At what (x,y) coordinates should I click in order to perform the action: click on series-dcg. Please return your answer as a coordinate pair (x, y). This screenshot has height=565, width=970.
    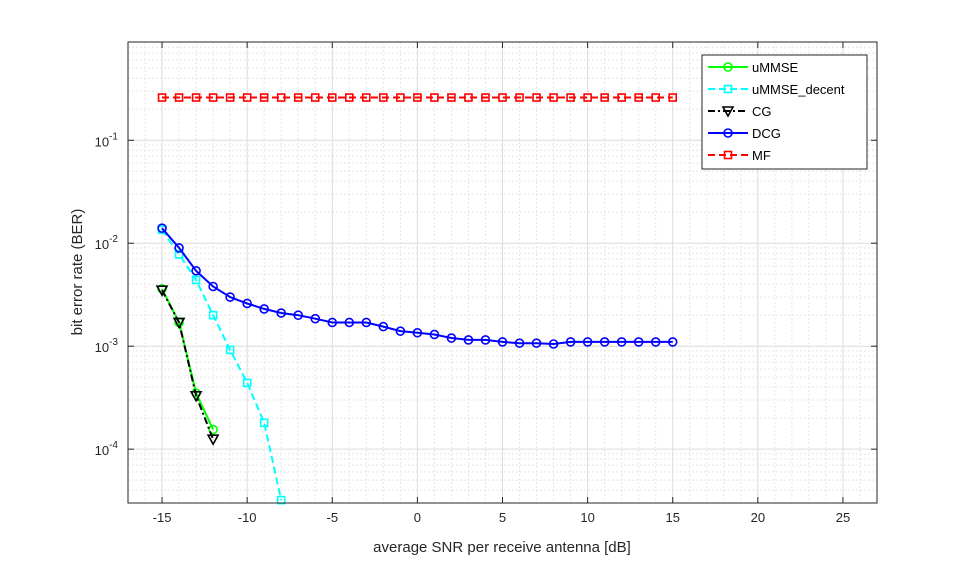
    Looking at the image, I should click on (417, 286).